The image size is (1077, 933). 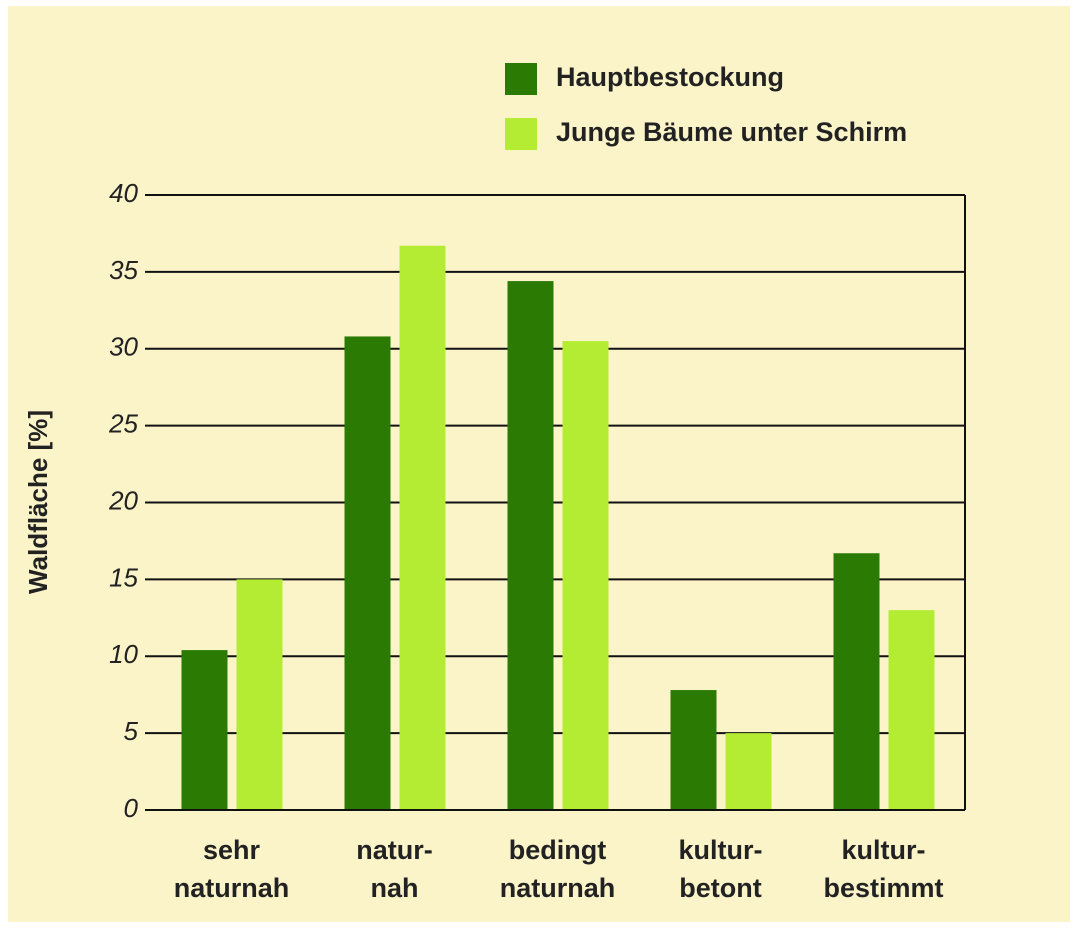 I want to click on y-tick-label: 40, so click(x=123, y=193).